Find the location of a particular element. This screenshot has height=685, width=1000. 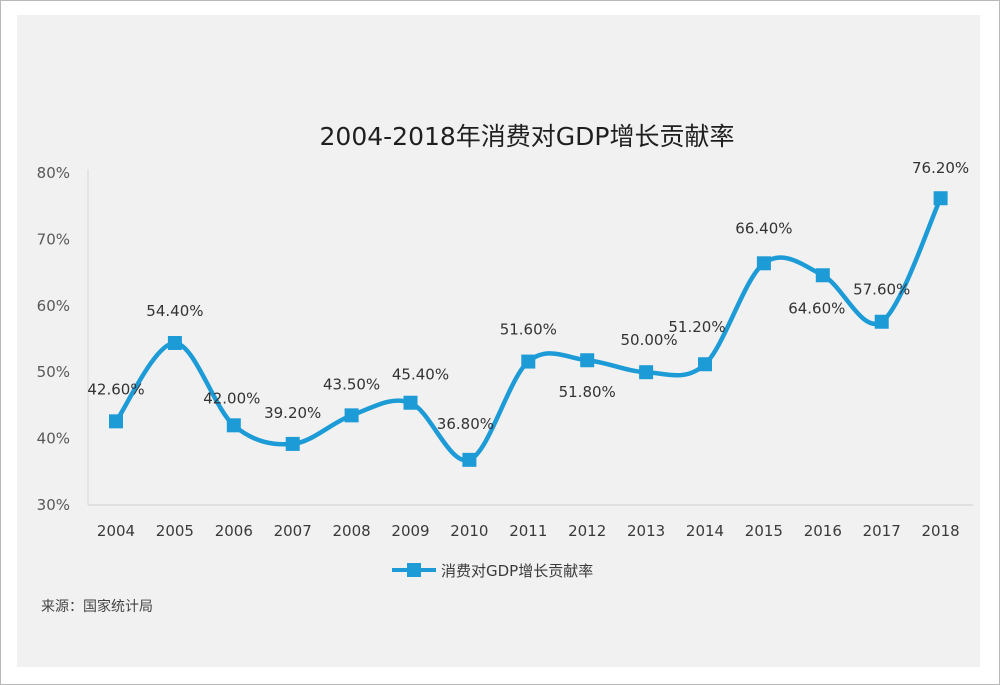

x-tick-label: 2011 is located at coordinates (528, 531).